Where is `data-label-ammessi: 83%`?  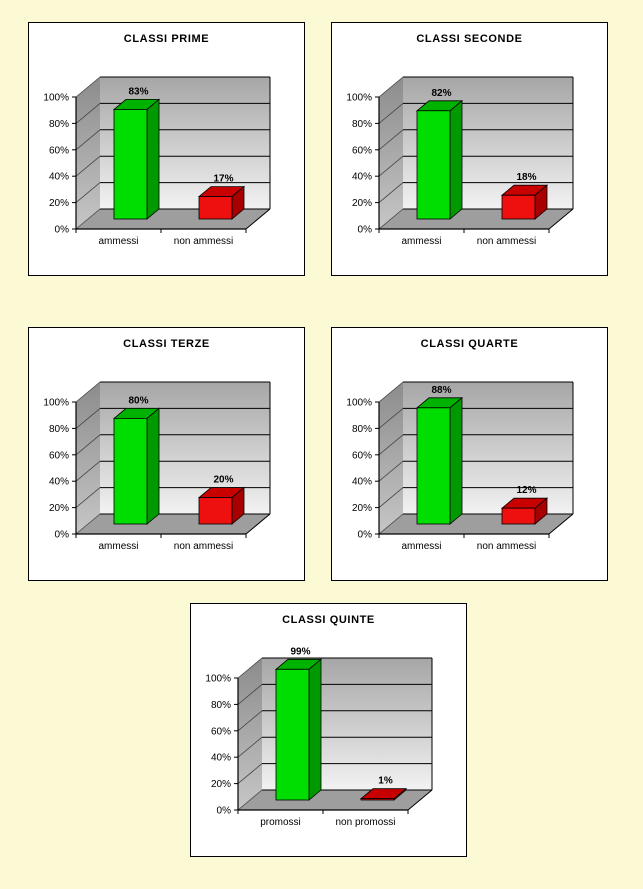
data-label-ammessi: 83% is located at coordinates (138, 91).